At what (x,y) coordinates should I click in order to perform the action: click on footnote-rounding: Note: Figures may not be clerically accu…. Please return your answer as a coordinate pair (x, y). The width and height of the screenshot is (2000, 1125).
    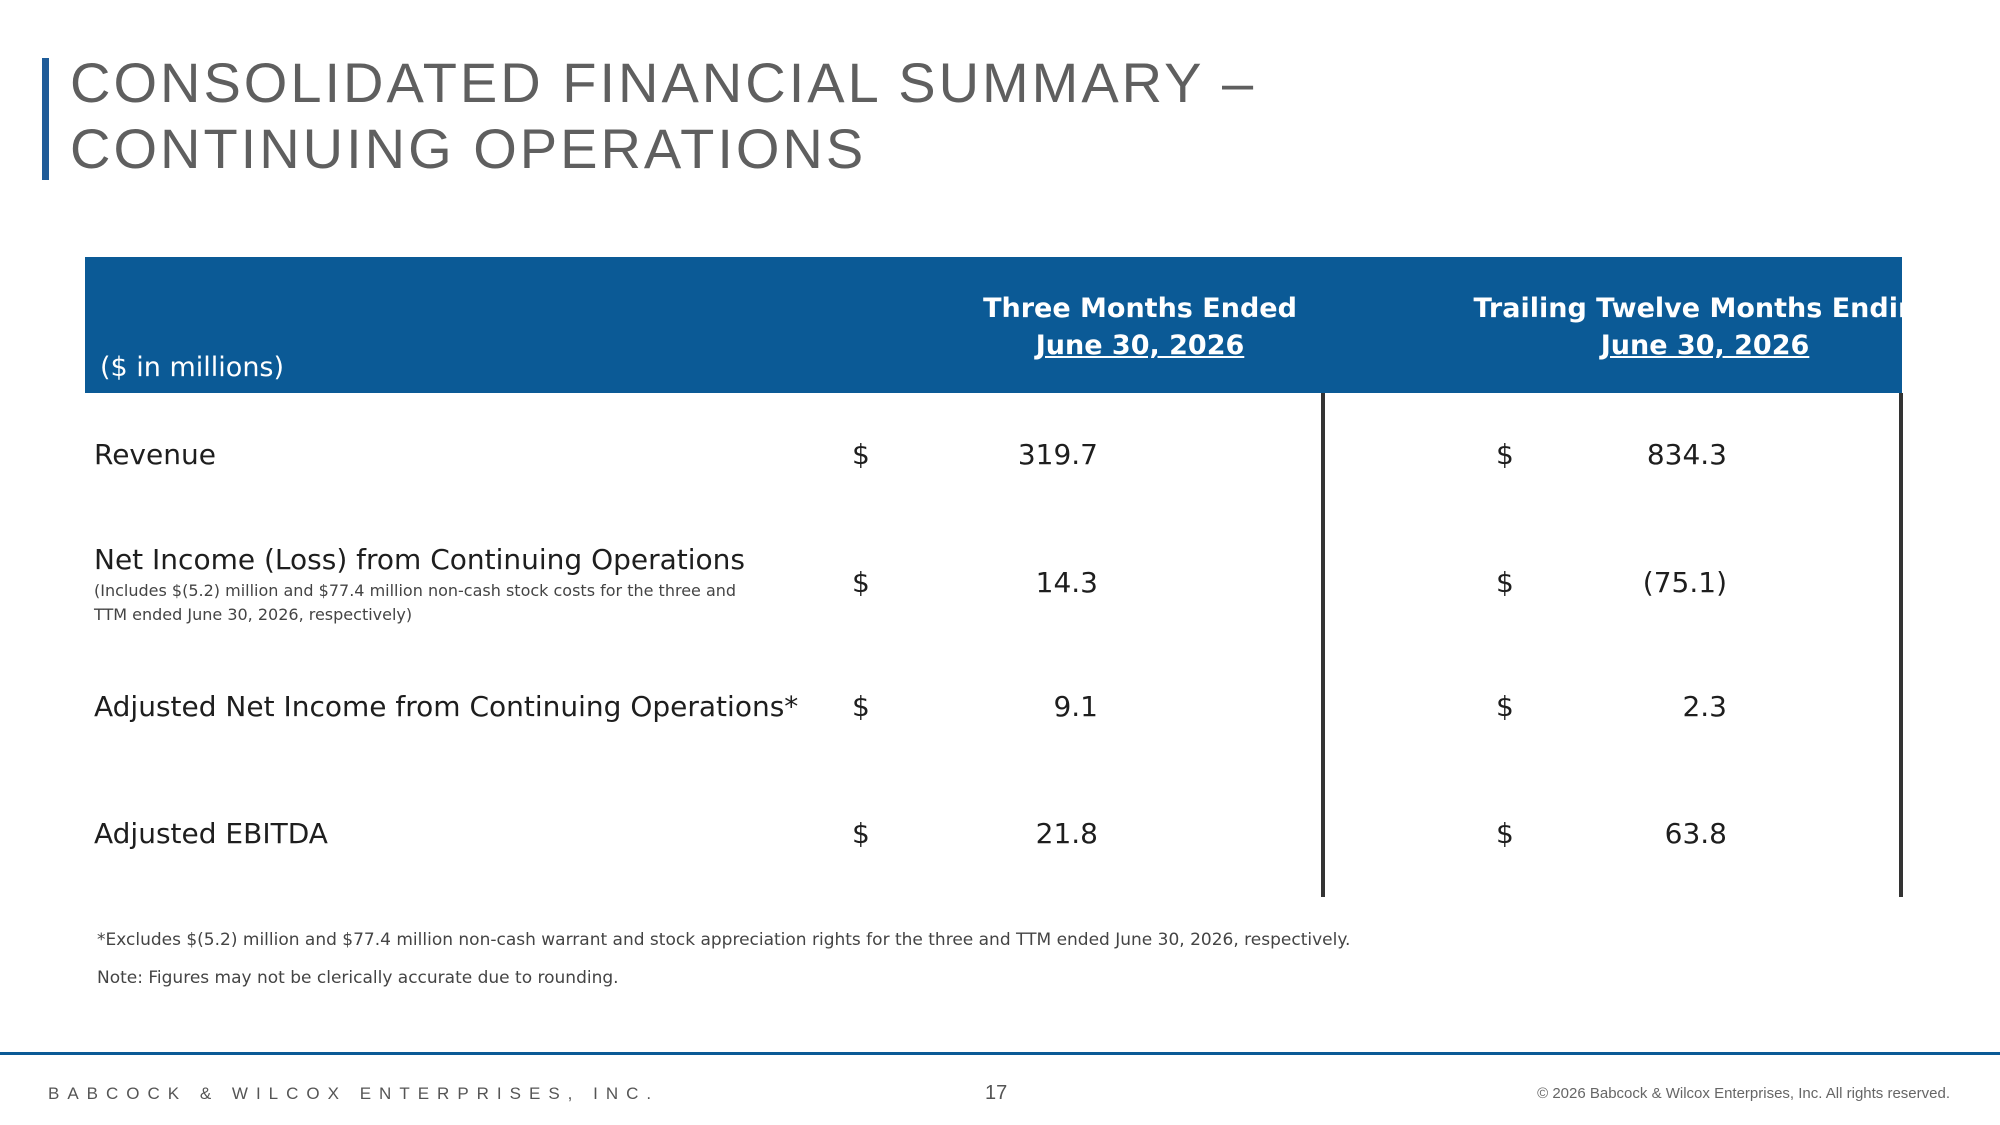
    Looking at the image, I should click on (358, 978).